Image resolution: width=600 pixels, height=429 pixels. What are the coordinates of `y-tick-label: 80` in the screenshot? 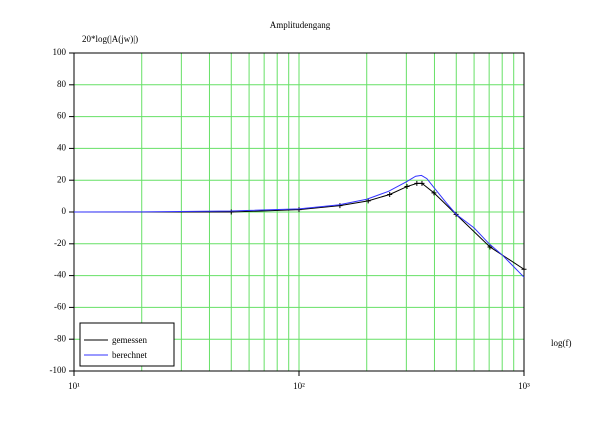 It's located at (62, 84).